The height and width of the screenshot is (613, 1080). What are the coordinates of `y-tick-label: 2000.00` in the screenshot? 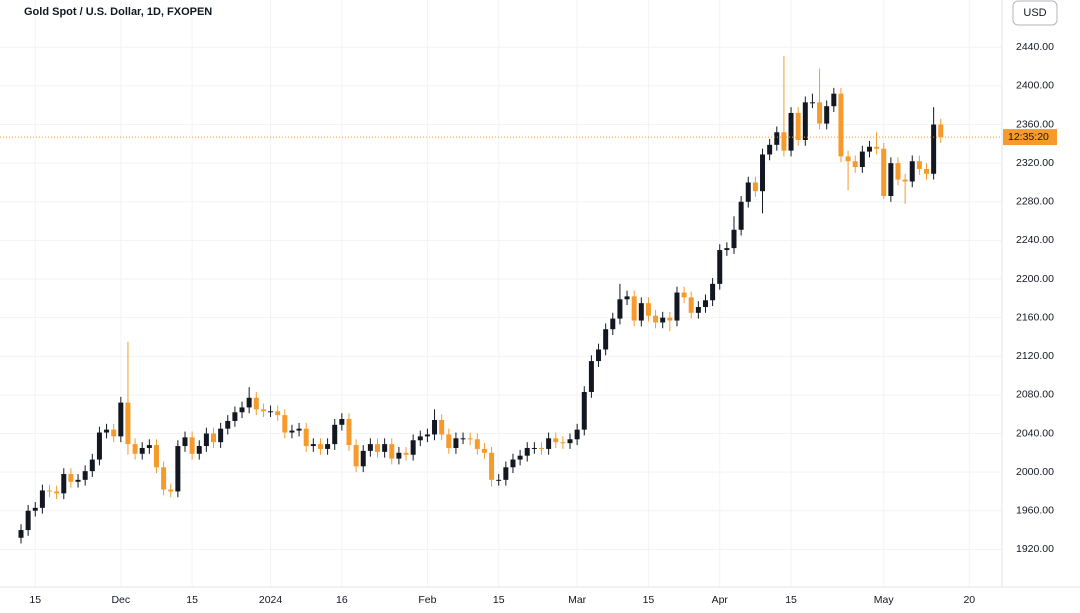 It's located at (1035, 472).